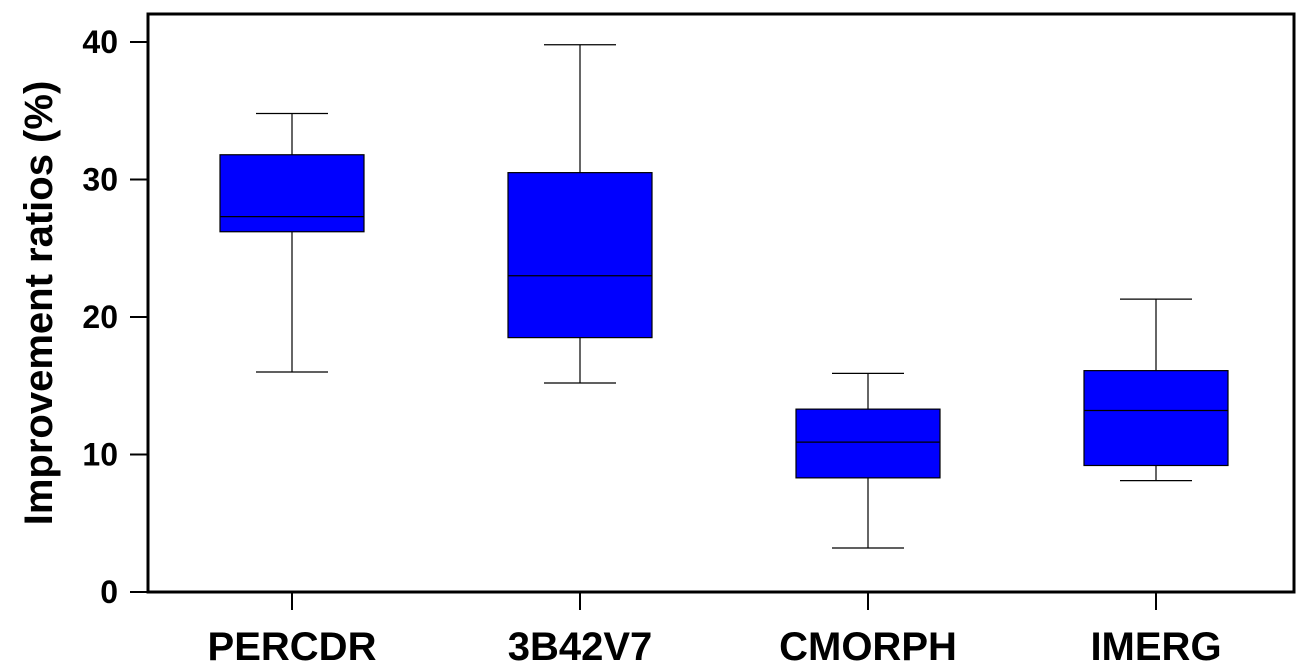 This screenshot has width=1296, height=668. I want to click on x-category-label: 3B42V7, so click(580, 646).